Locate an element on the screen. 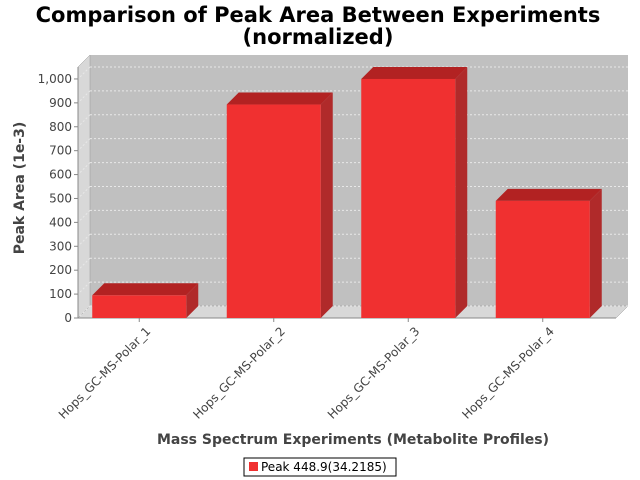 This screenshot has height=480, width=640. y-tick-label: 700 is located at coordinates (60, 151).